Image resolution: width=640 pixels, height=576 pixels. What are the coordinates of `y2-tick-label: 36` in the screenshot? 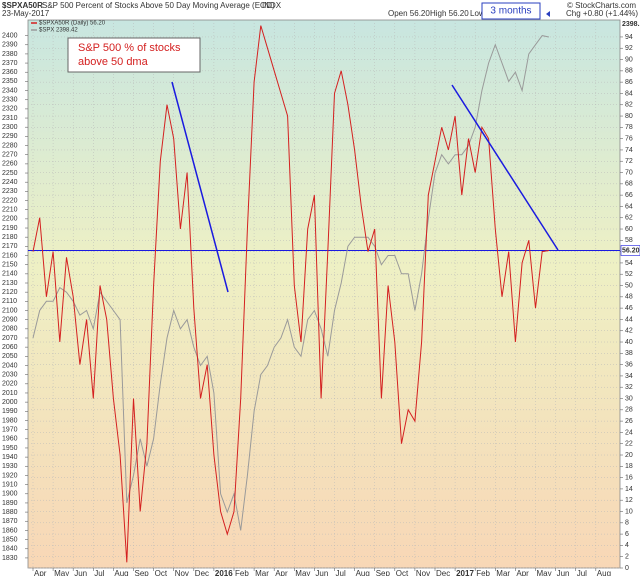 It's located at (629, 364).